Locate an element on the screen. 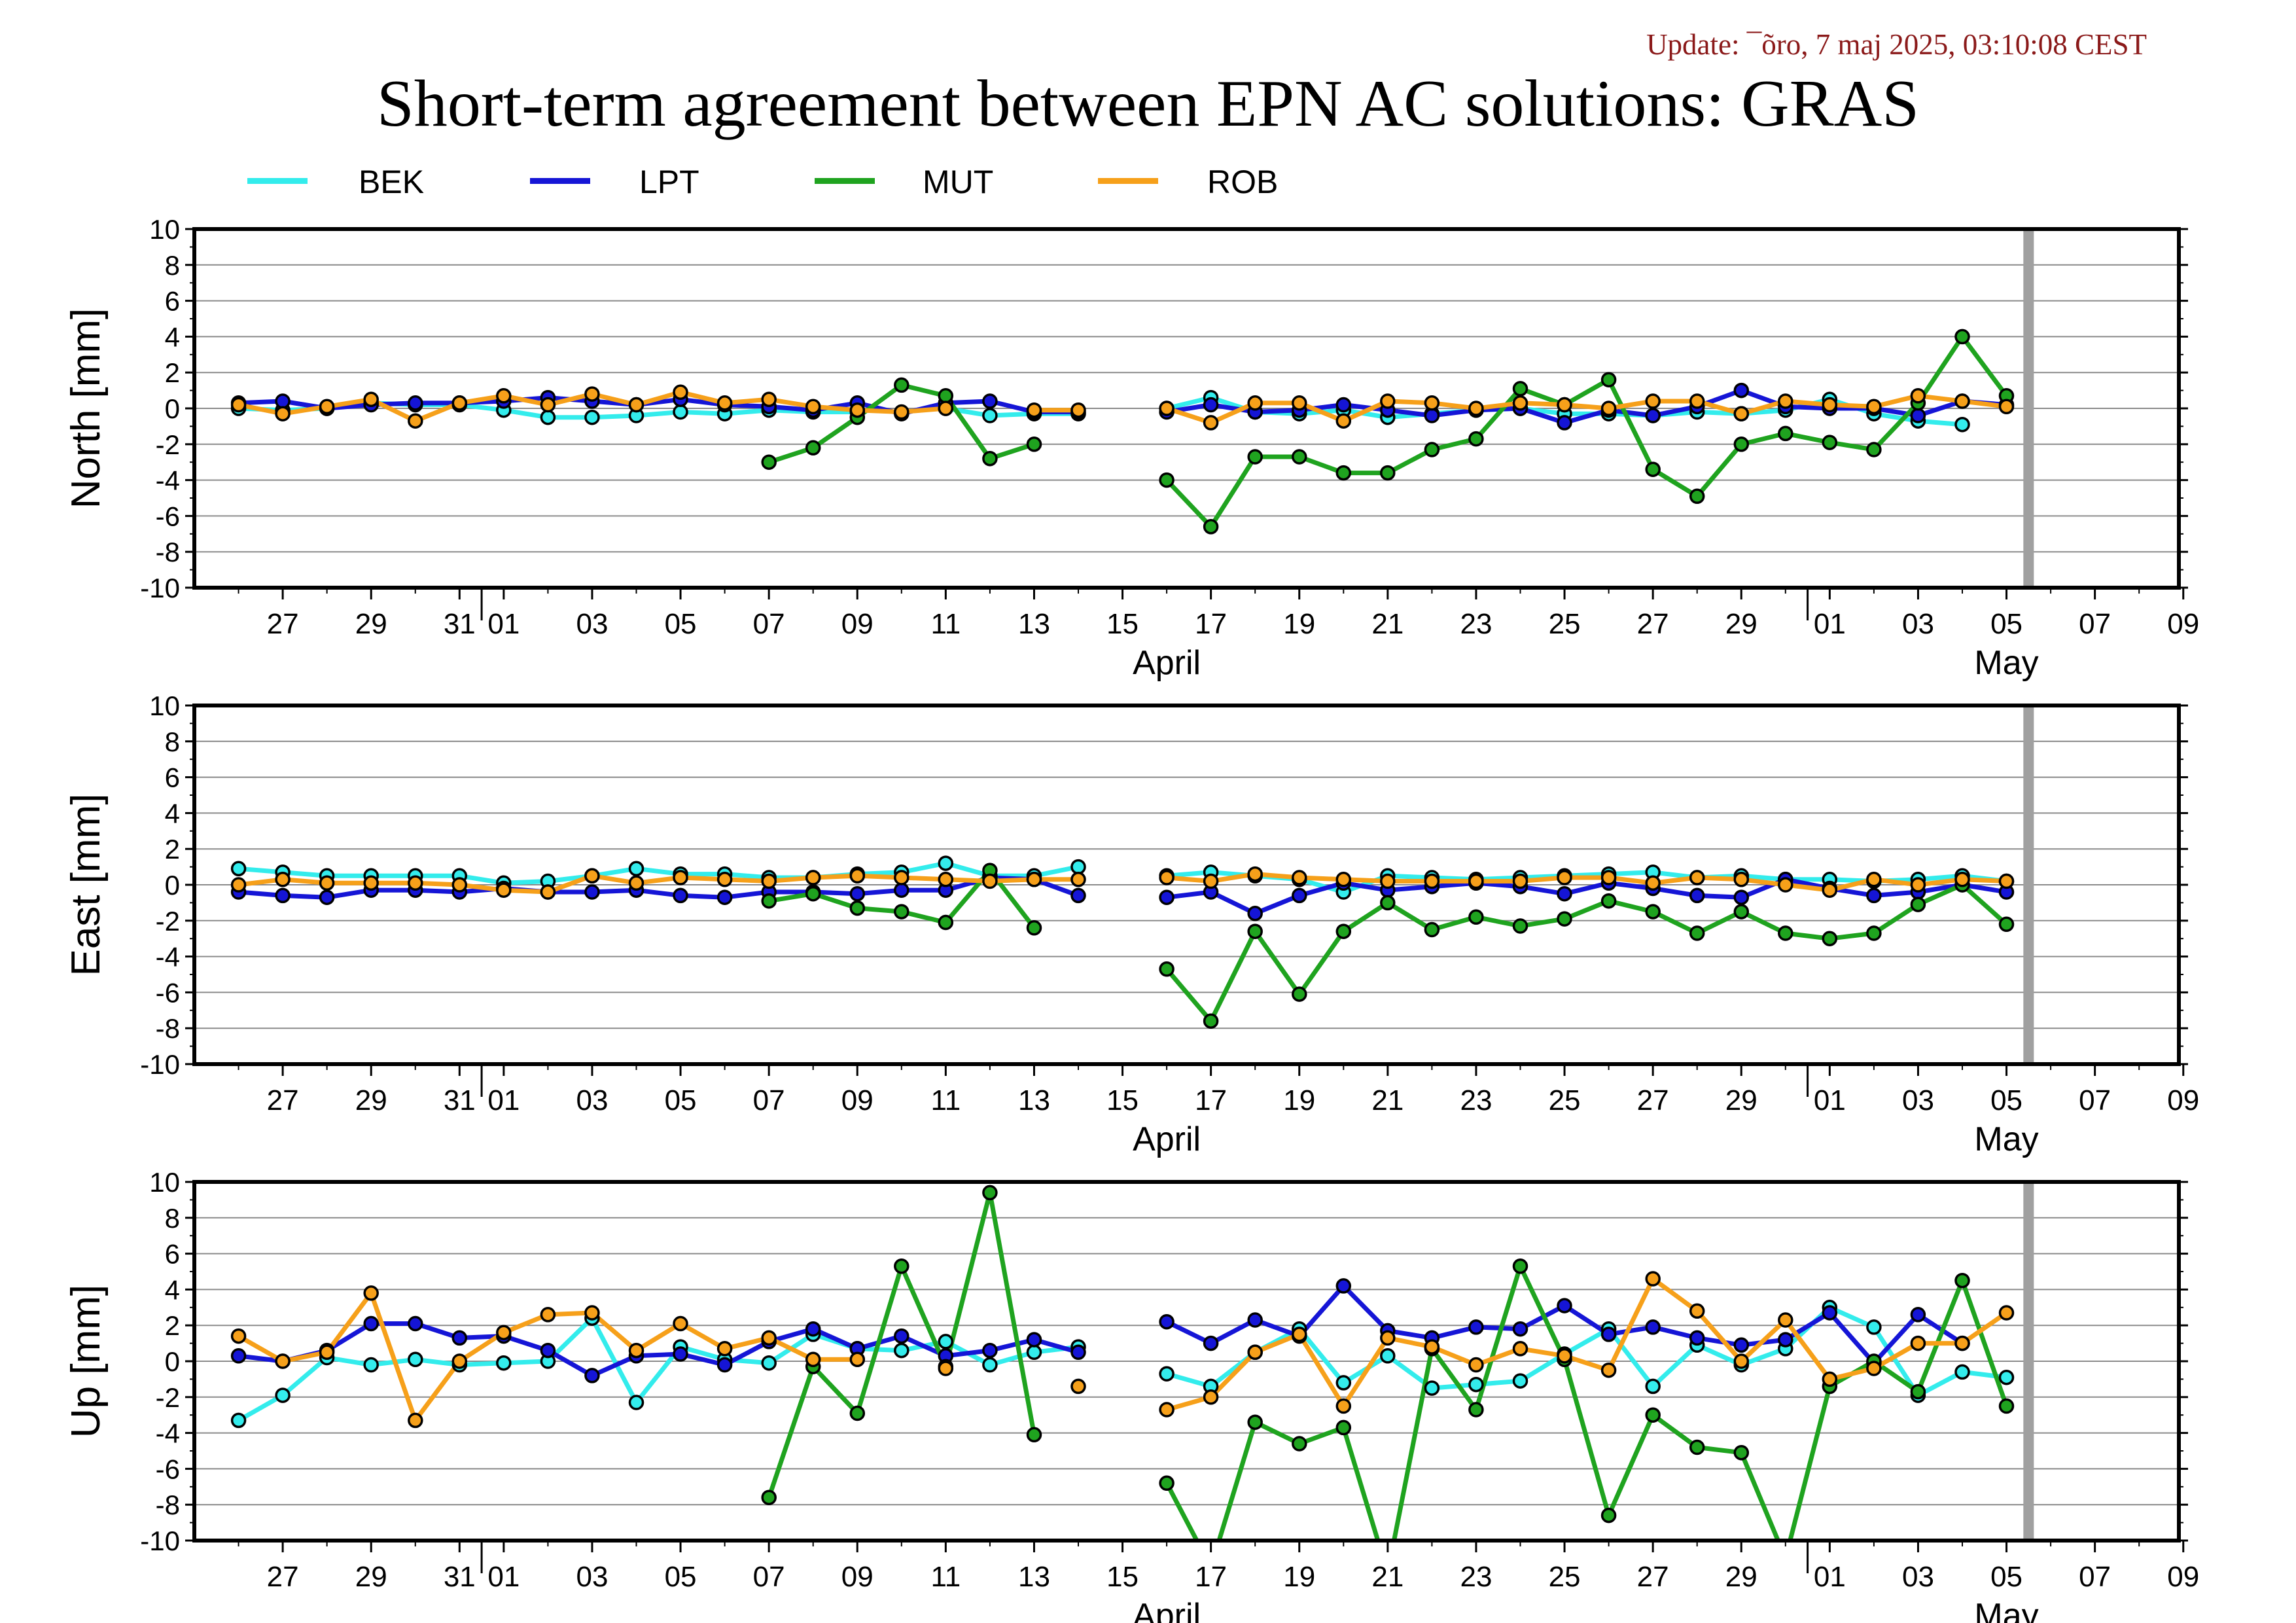  y-tick-label: -4 is located at coordinates (168, 957).